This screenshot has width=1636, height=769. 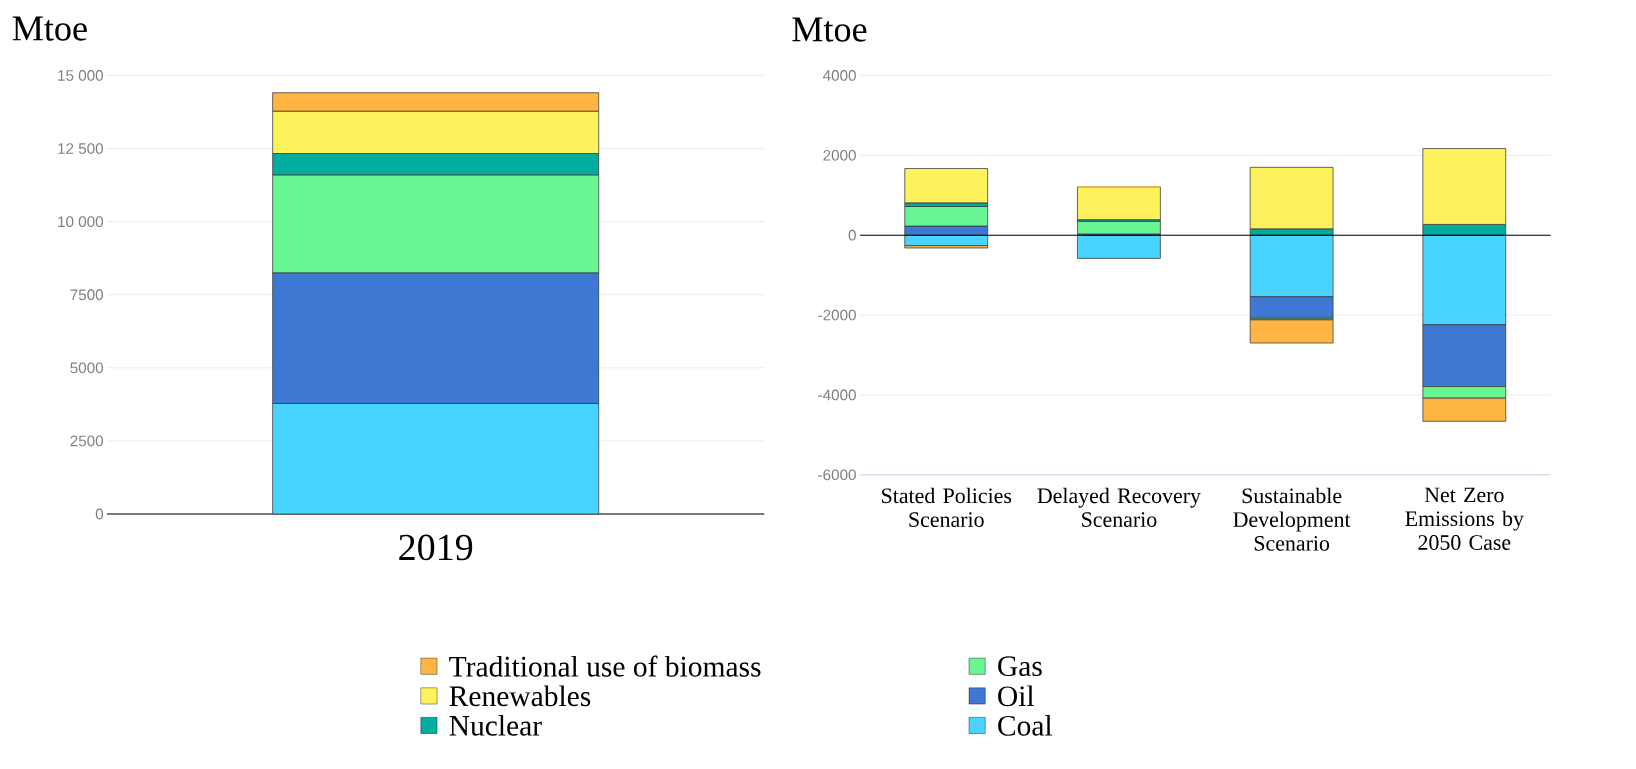 What do you see at coordinates (81, 148) in the screenshot?
I see `y-tick-label: 12 500` at bounding box center [81, 148].